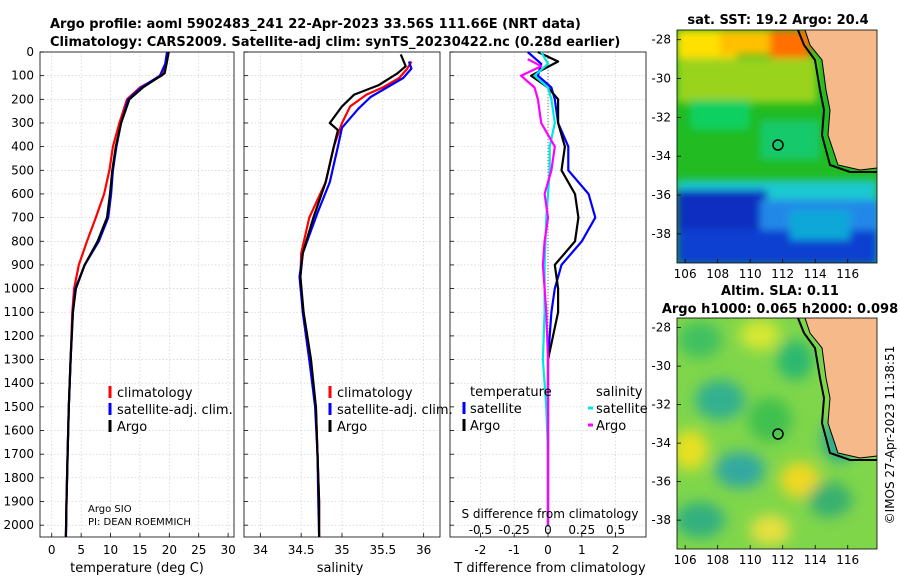 The image size is (900, 580). What do you see at coordinates (18, 478) in the screenshot?
I see `y-tick-label: 1800` at bounding box center [18, 478].